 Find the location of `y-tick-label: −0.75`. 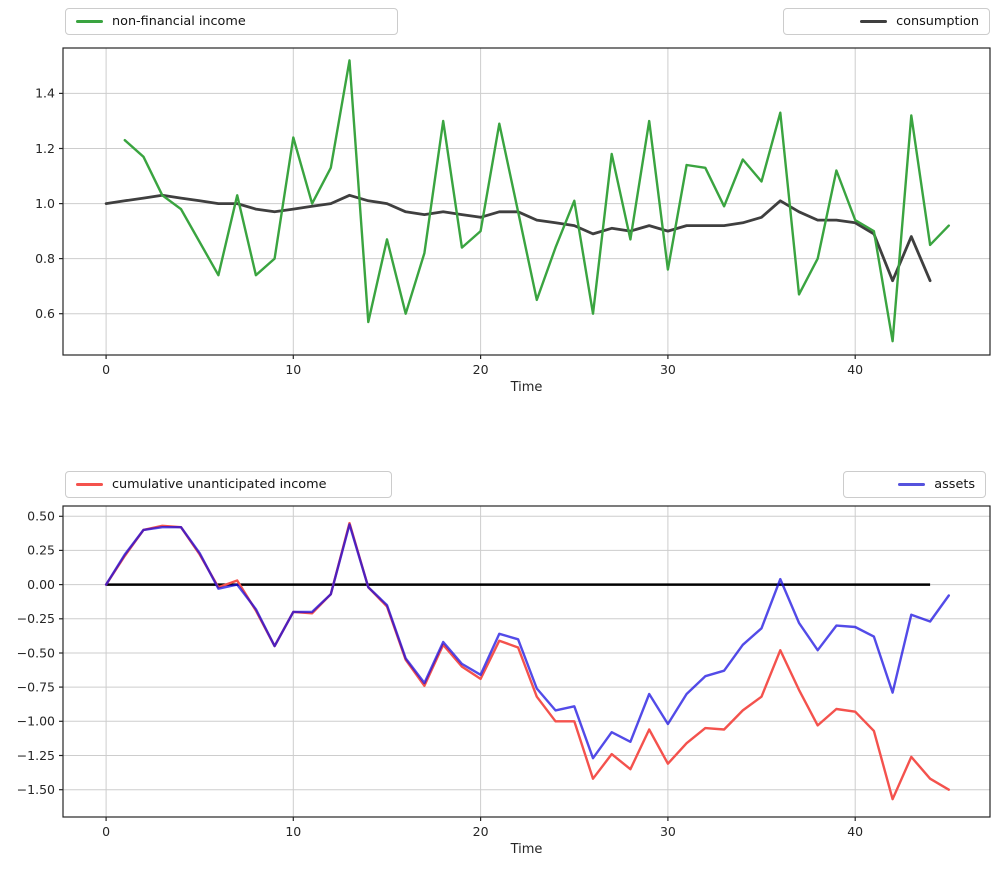

y-tick-label: −0.75 is located at coordinates (36, 686).